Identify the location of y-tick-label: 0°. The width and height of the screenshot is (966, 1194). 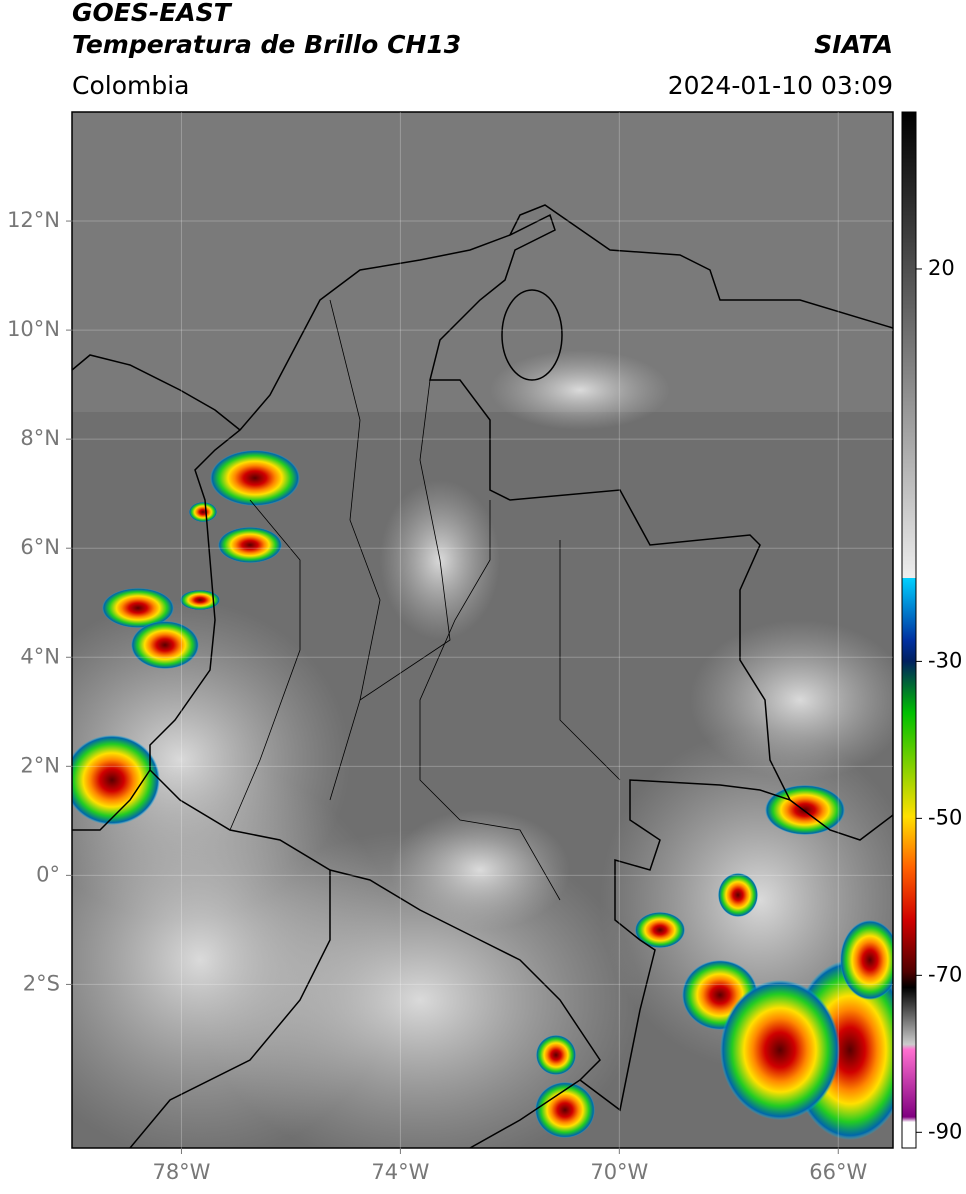
(48, 874).